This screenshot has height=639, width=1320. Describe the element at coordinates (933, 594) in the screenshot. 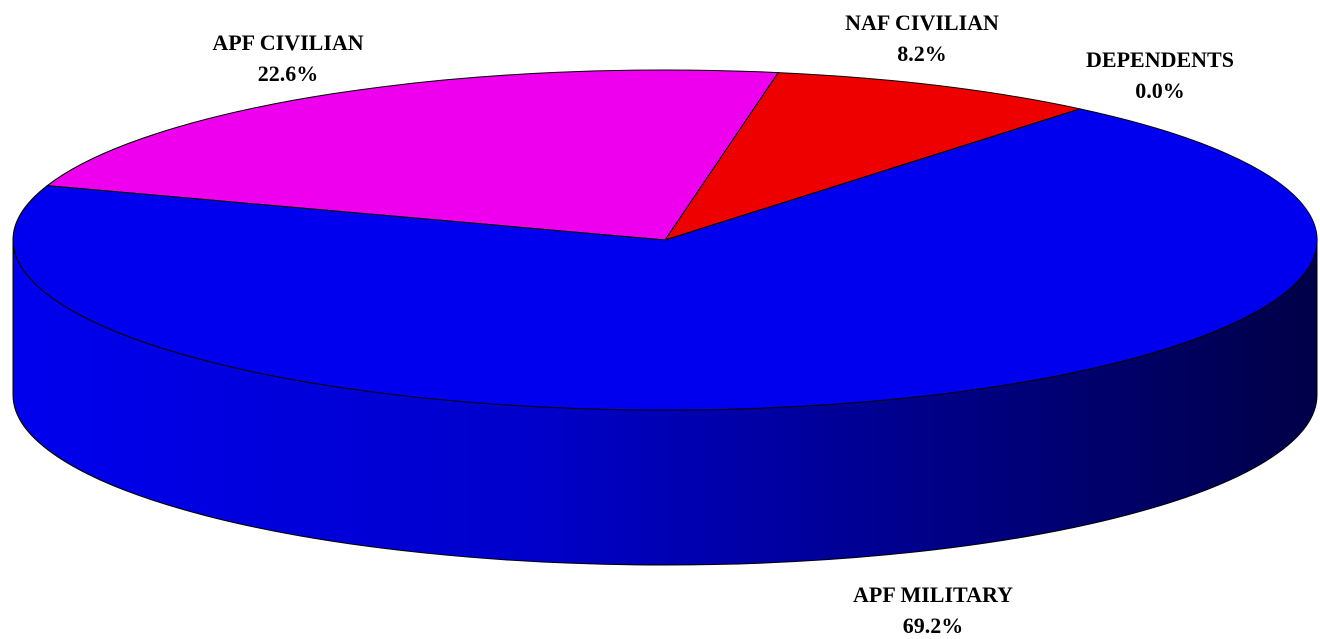

I see `slice-label: APF MILITARY` at that location.